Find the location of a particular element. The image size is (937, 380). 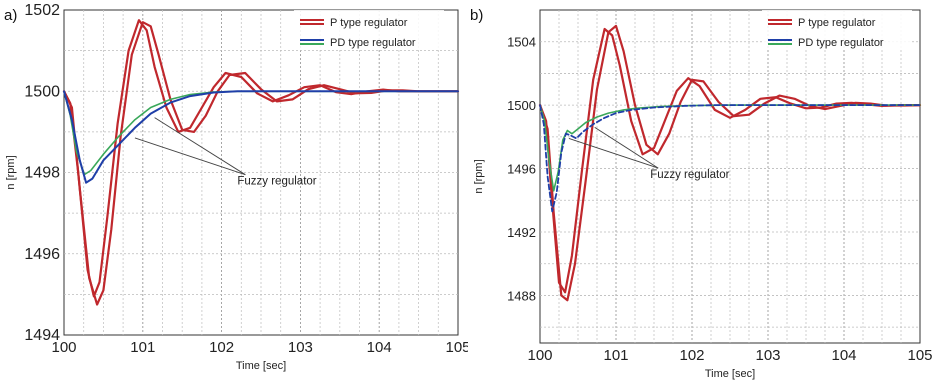

y-tick-label: 1488 is located at coordinates (521, 295).